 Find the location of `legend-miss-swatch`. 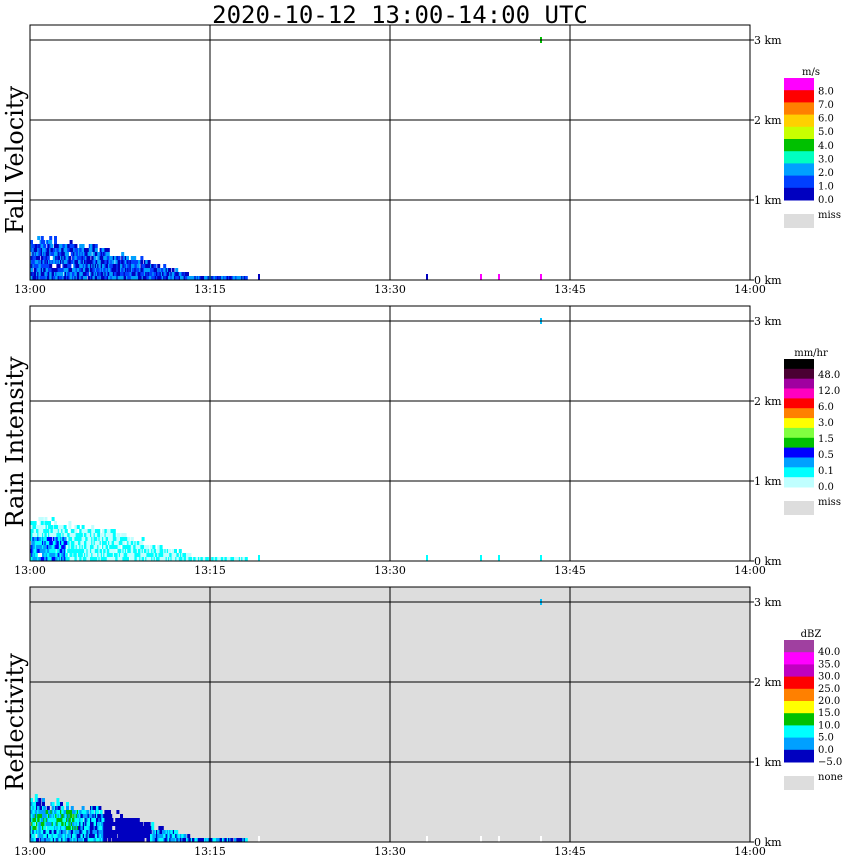

legend-miss-swatch is located at coordinates (799, 508).